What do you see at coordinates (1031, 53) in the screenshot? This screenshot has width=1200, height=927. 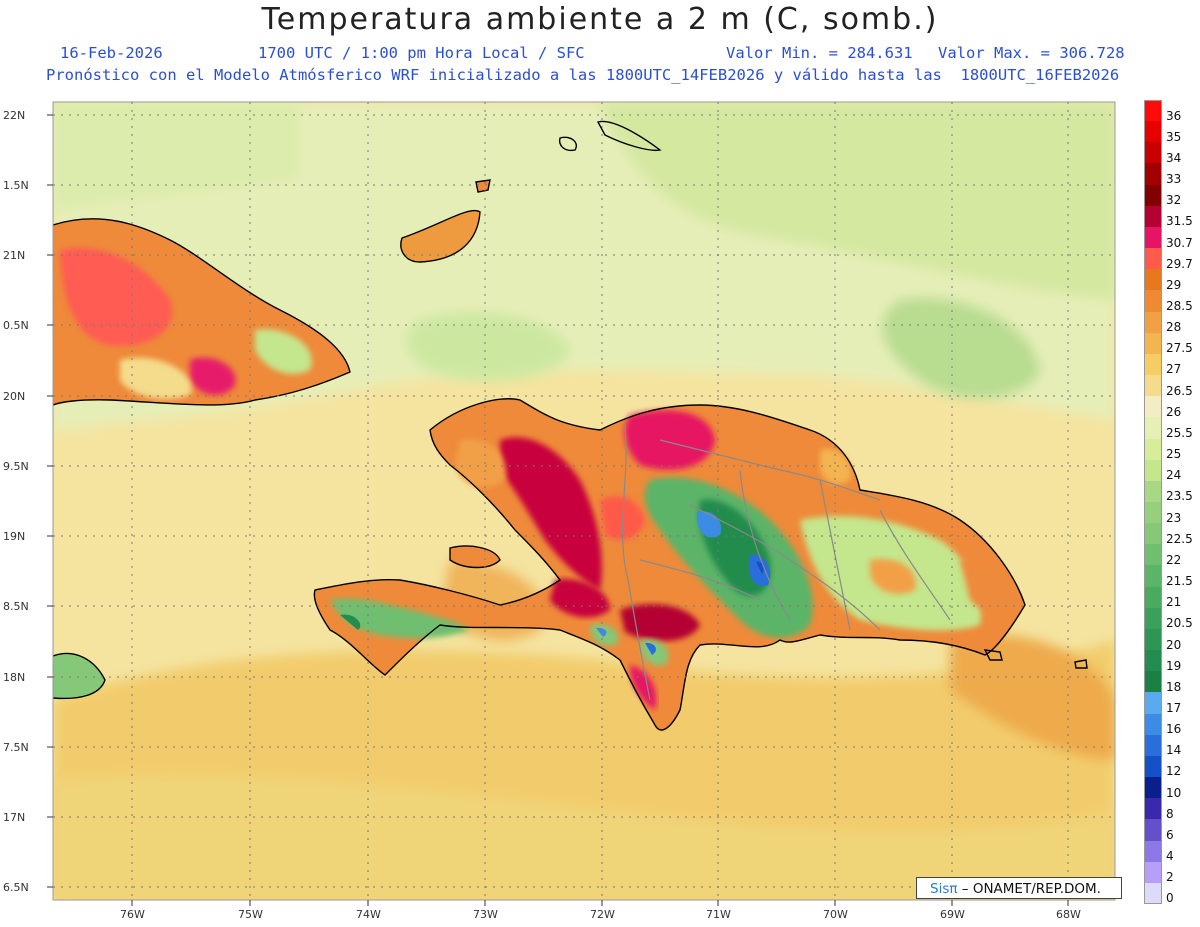 I see `value-max: Valor Max. = 306.728` at bounding box center [1031, 53].